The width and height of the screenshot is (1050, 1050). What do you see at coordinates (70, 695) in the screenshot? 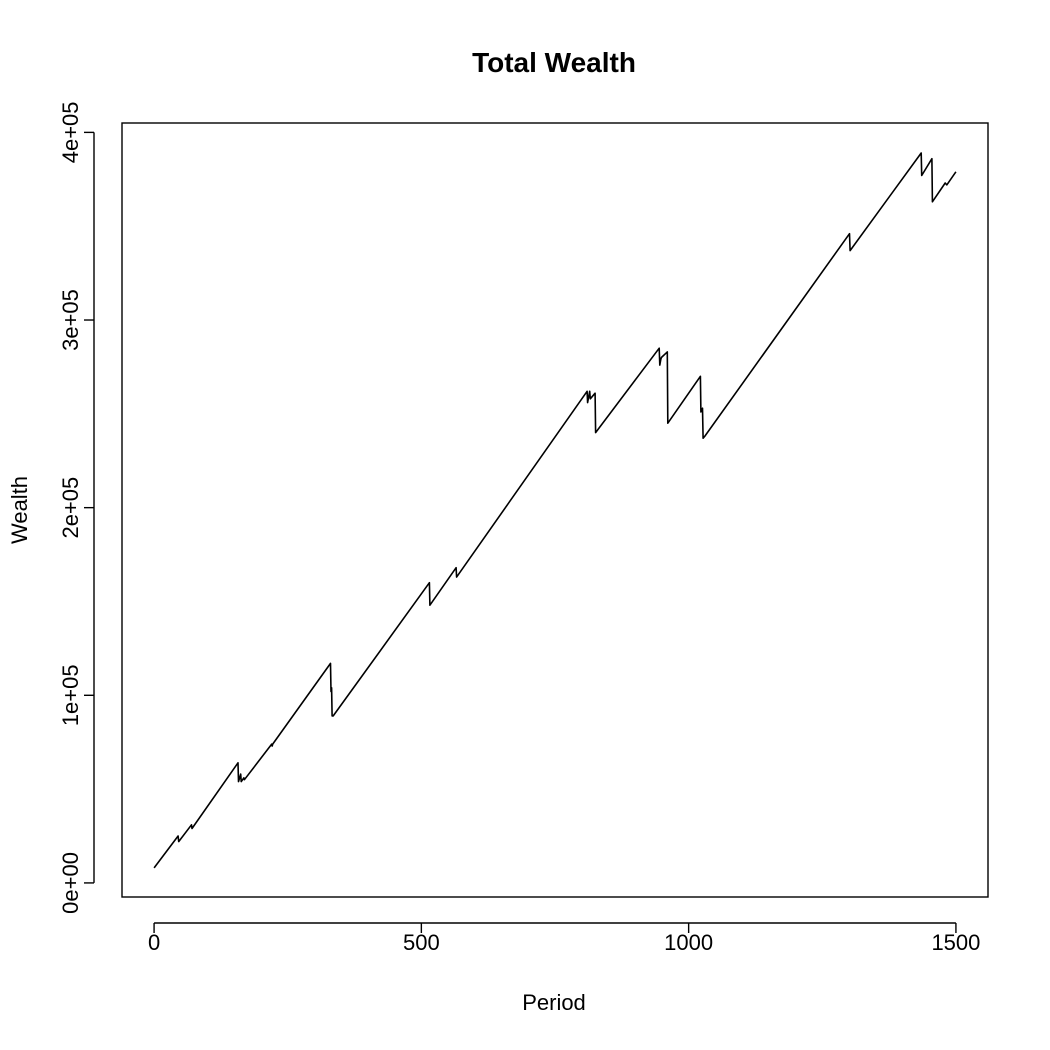
I see `y-tick-label: 1e+05` at bounding box center [70, 695].